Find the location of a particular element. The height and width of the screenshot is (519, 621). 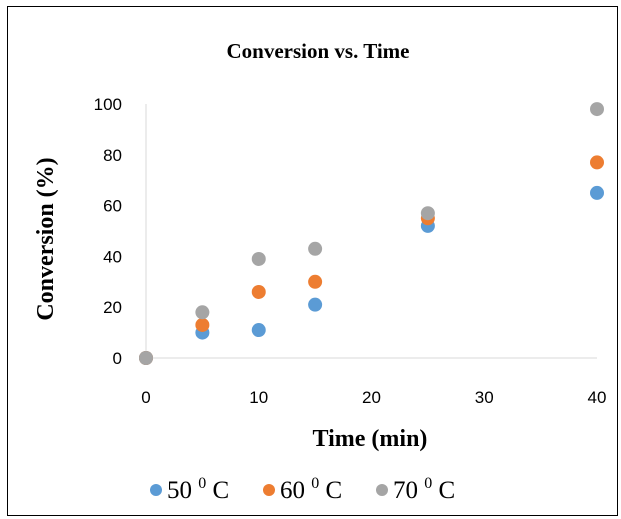

y-tick-labels: 0 20 40 60 80 100 is located at coordinates (108, 231).